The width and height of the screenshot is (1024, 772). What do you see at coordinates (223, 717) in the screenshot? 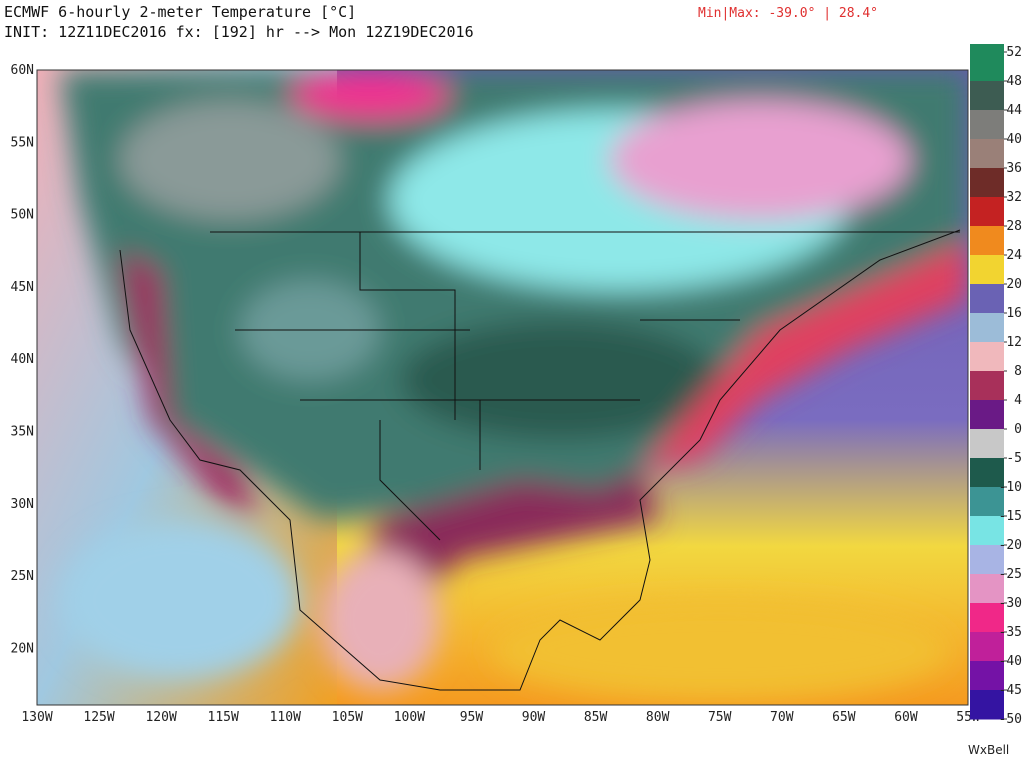
I see `lon-label: 115W` at bounding box center [223, 717].